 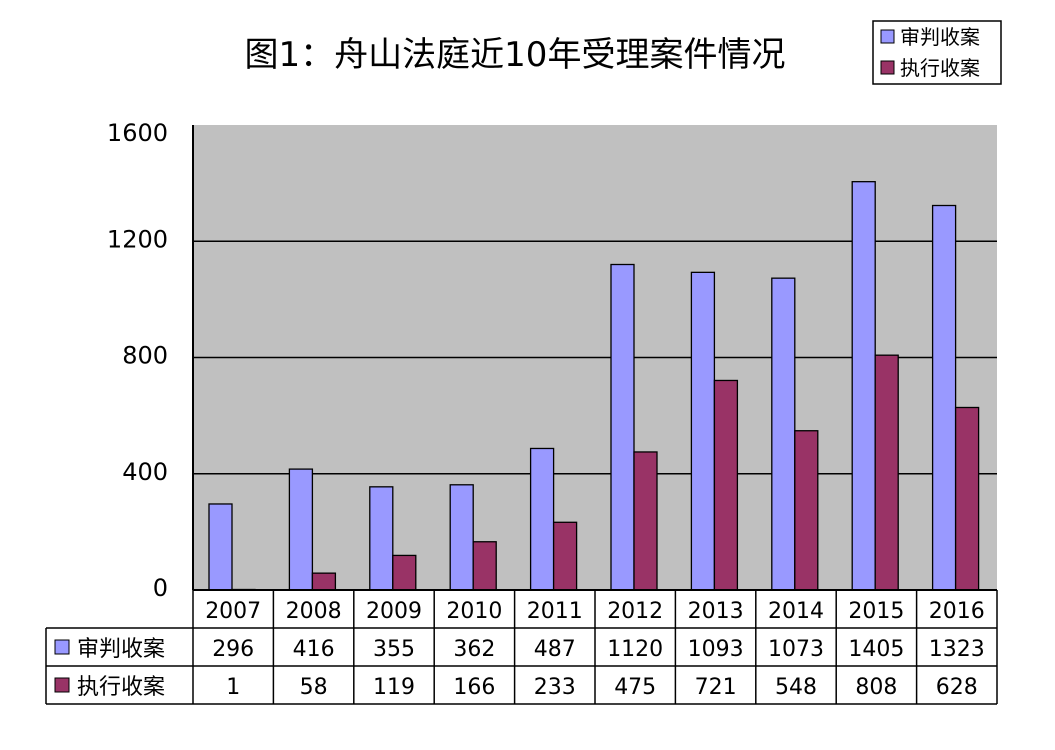 What do you see at coordinates (940, 37) in the screenshot?
I see `legend-label-trial: 审判收案` at bounding box center [940, 37].